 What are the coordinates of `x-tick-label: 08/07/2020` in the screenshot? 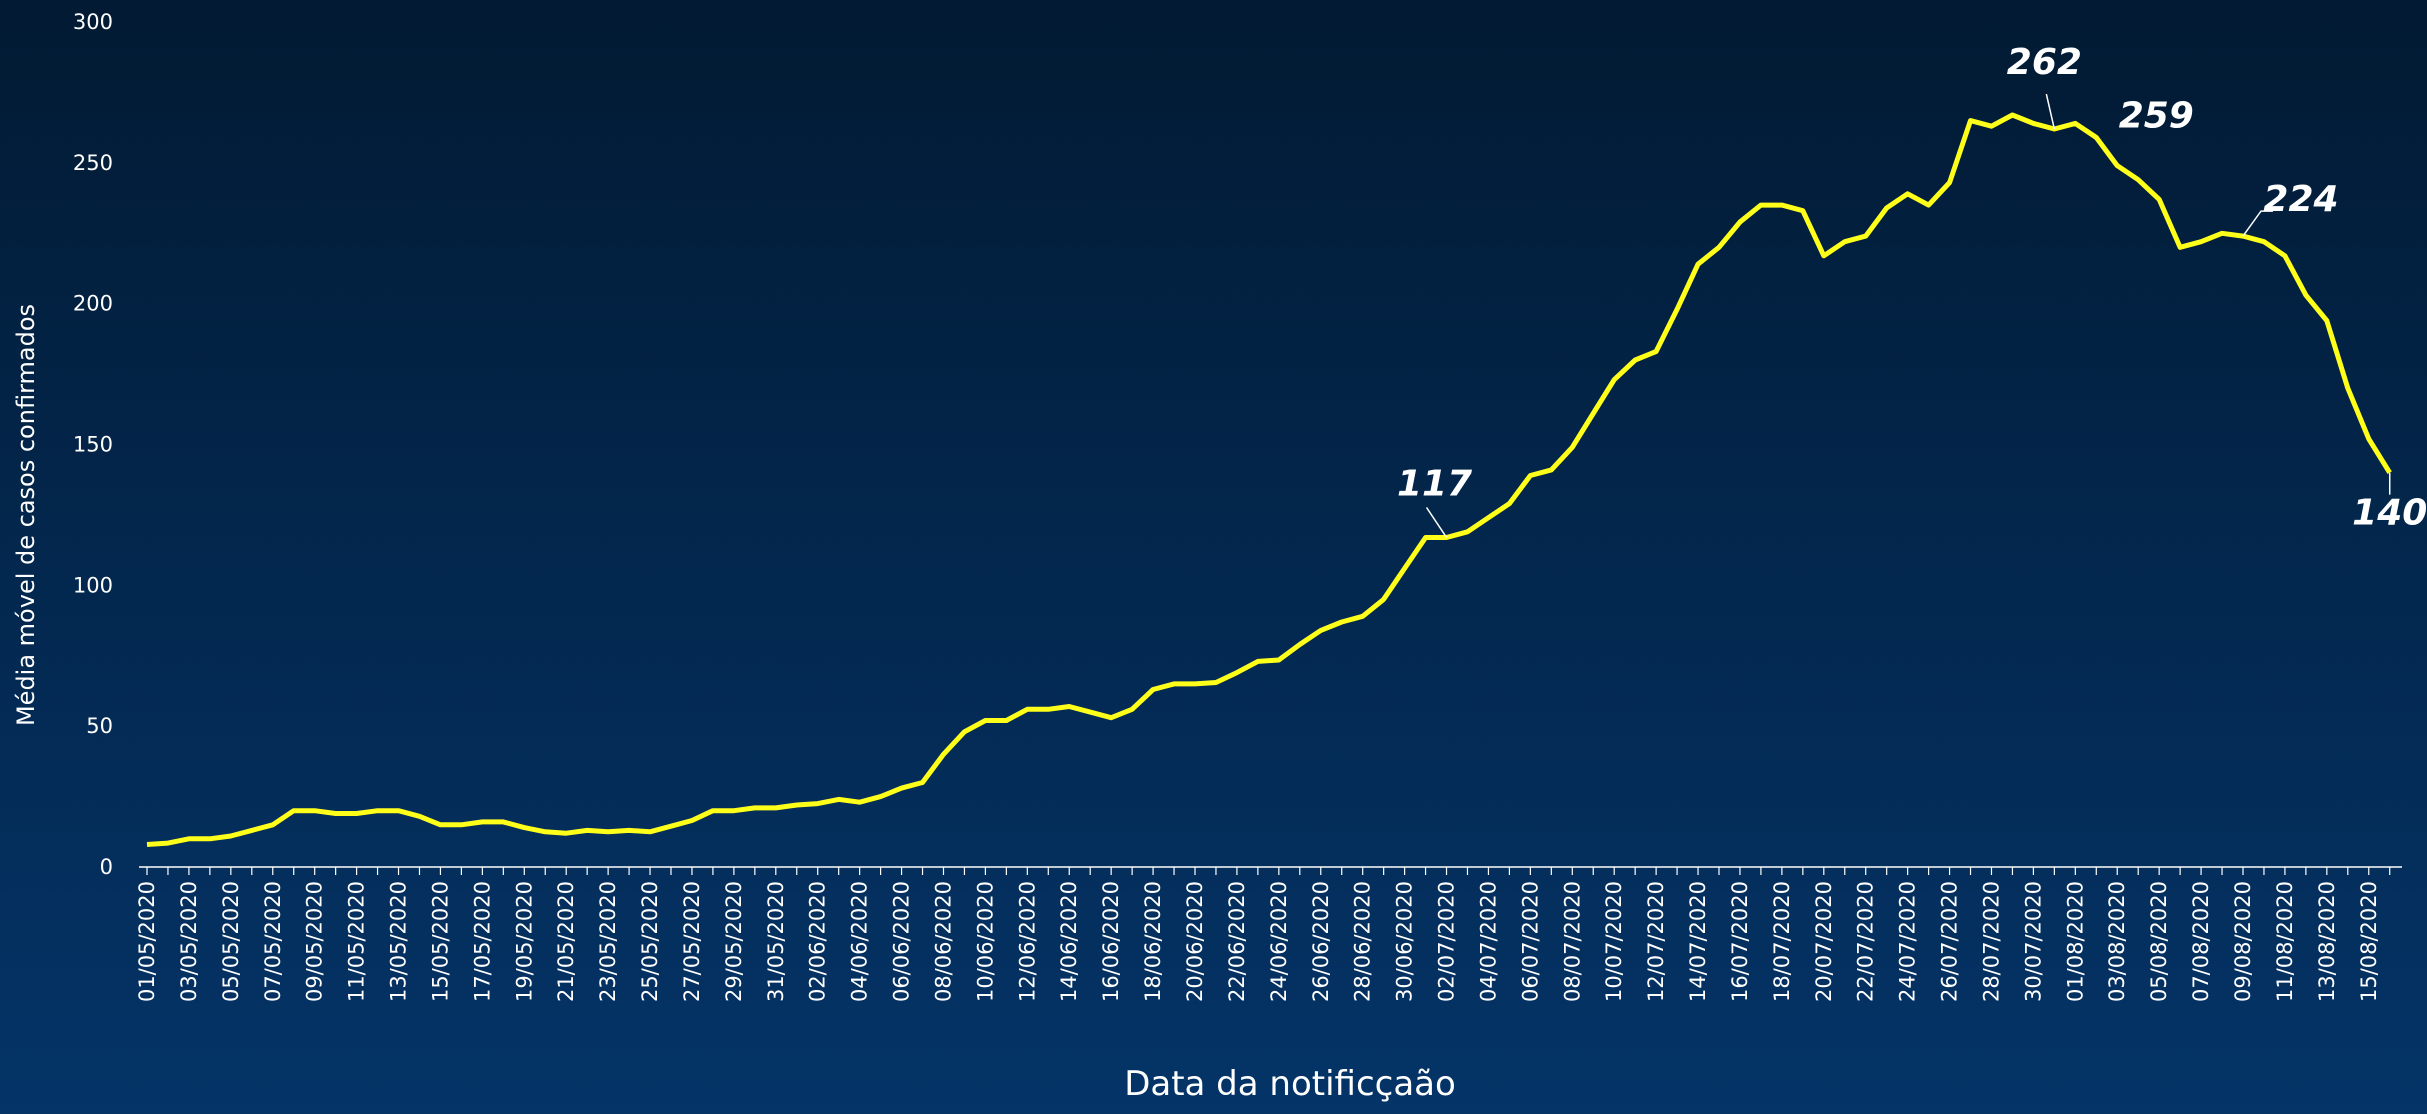 It's located at (1572, 941).